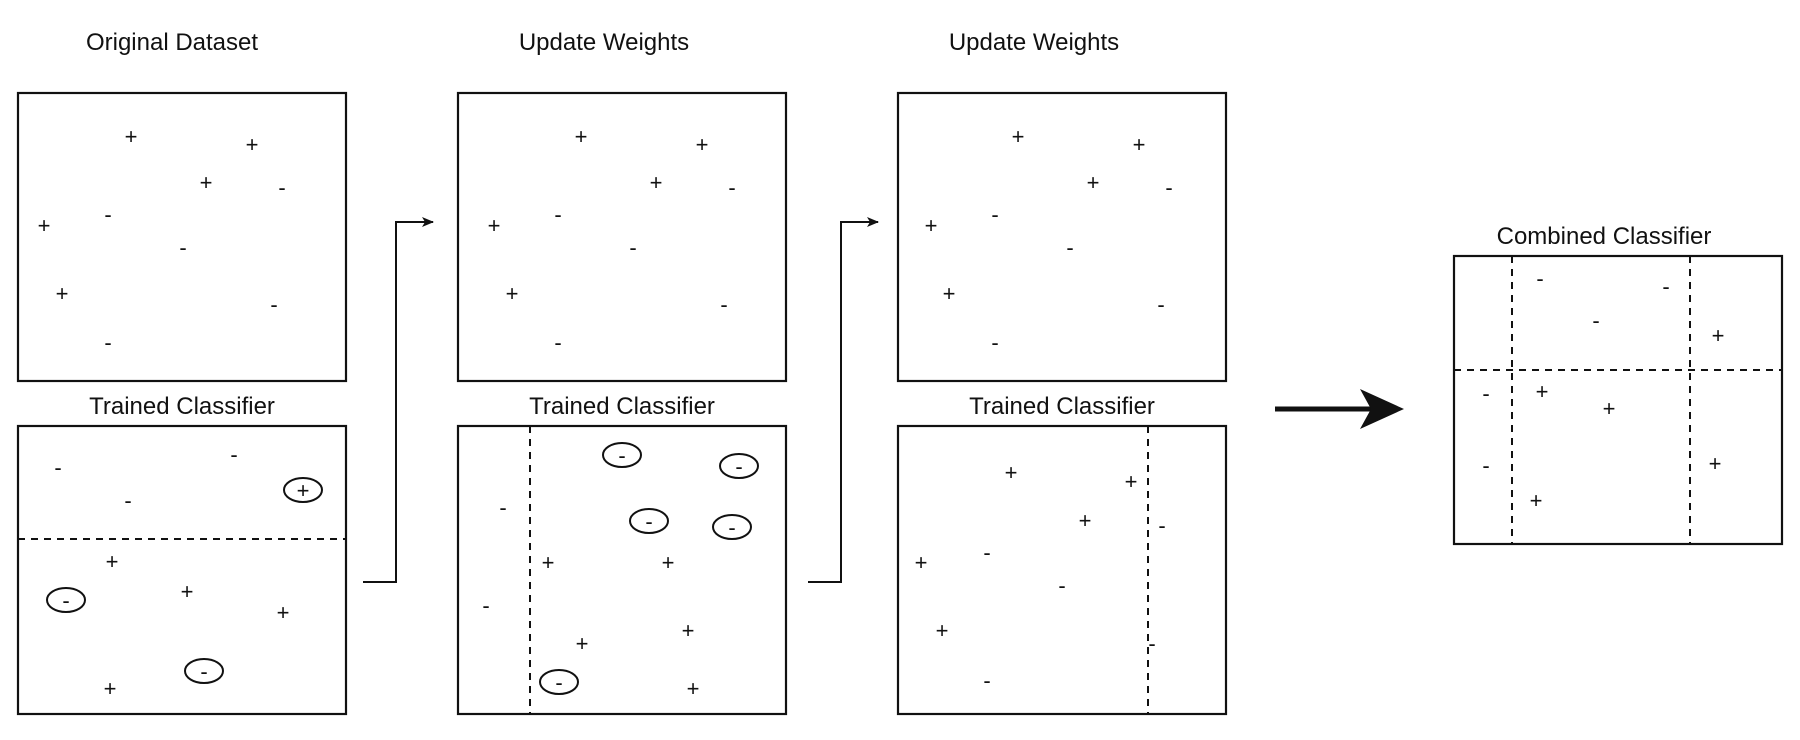  Describe the element at coordinates (1040, 576) in the screenshot. I see `trained-classifier-3-points: + + + - + - - + - -` at that location.